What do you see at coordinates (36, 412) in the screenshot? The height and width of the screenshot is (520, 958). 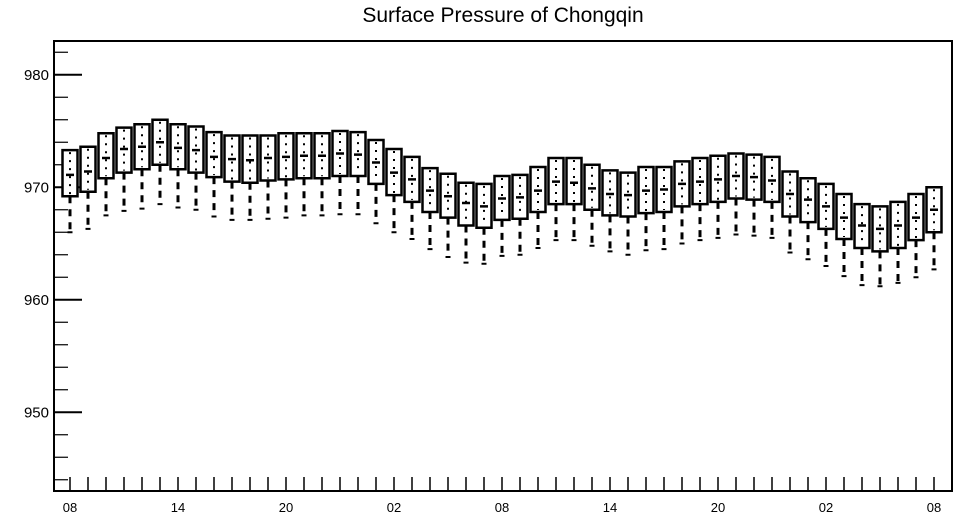 I see `y-tick-label: 950` at bounding box center [36, 412].